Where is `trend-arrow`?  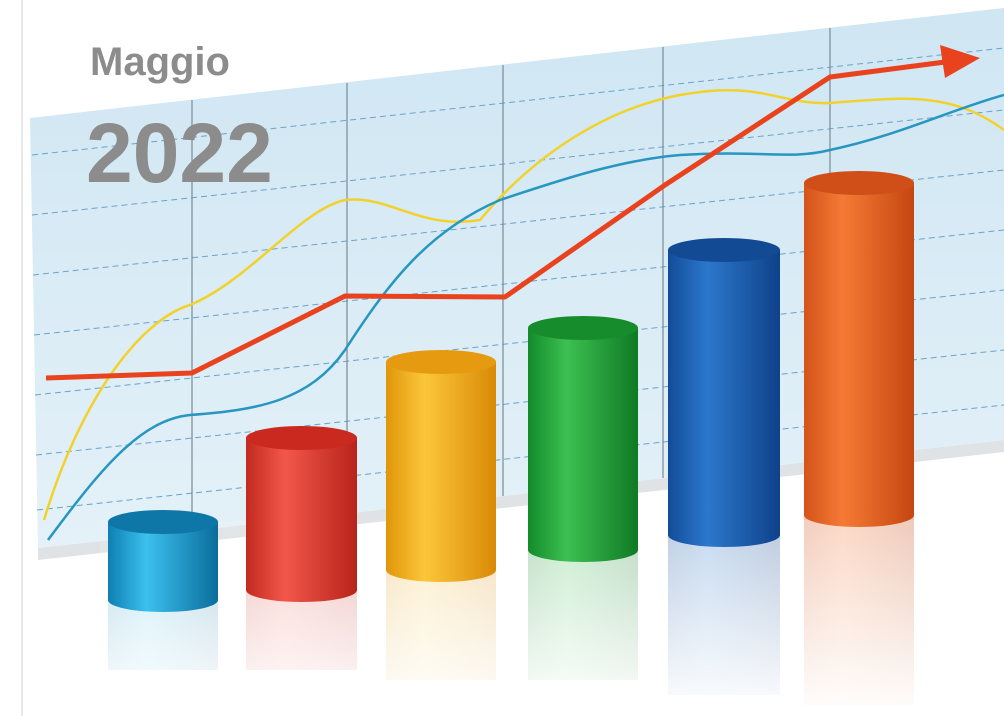
trend-arrow is located at coordinates (960, 61).